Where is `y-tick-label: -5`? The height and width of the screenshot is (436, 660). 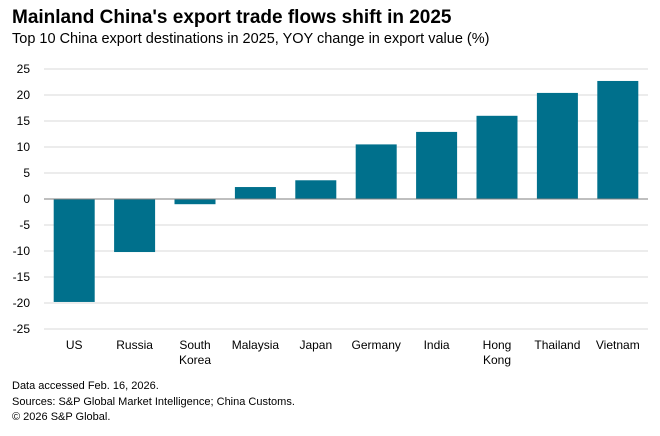
y-tick-label: -5 is located at coordinates (24, 225).